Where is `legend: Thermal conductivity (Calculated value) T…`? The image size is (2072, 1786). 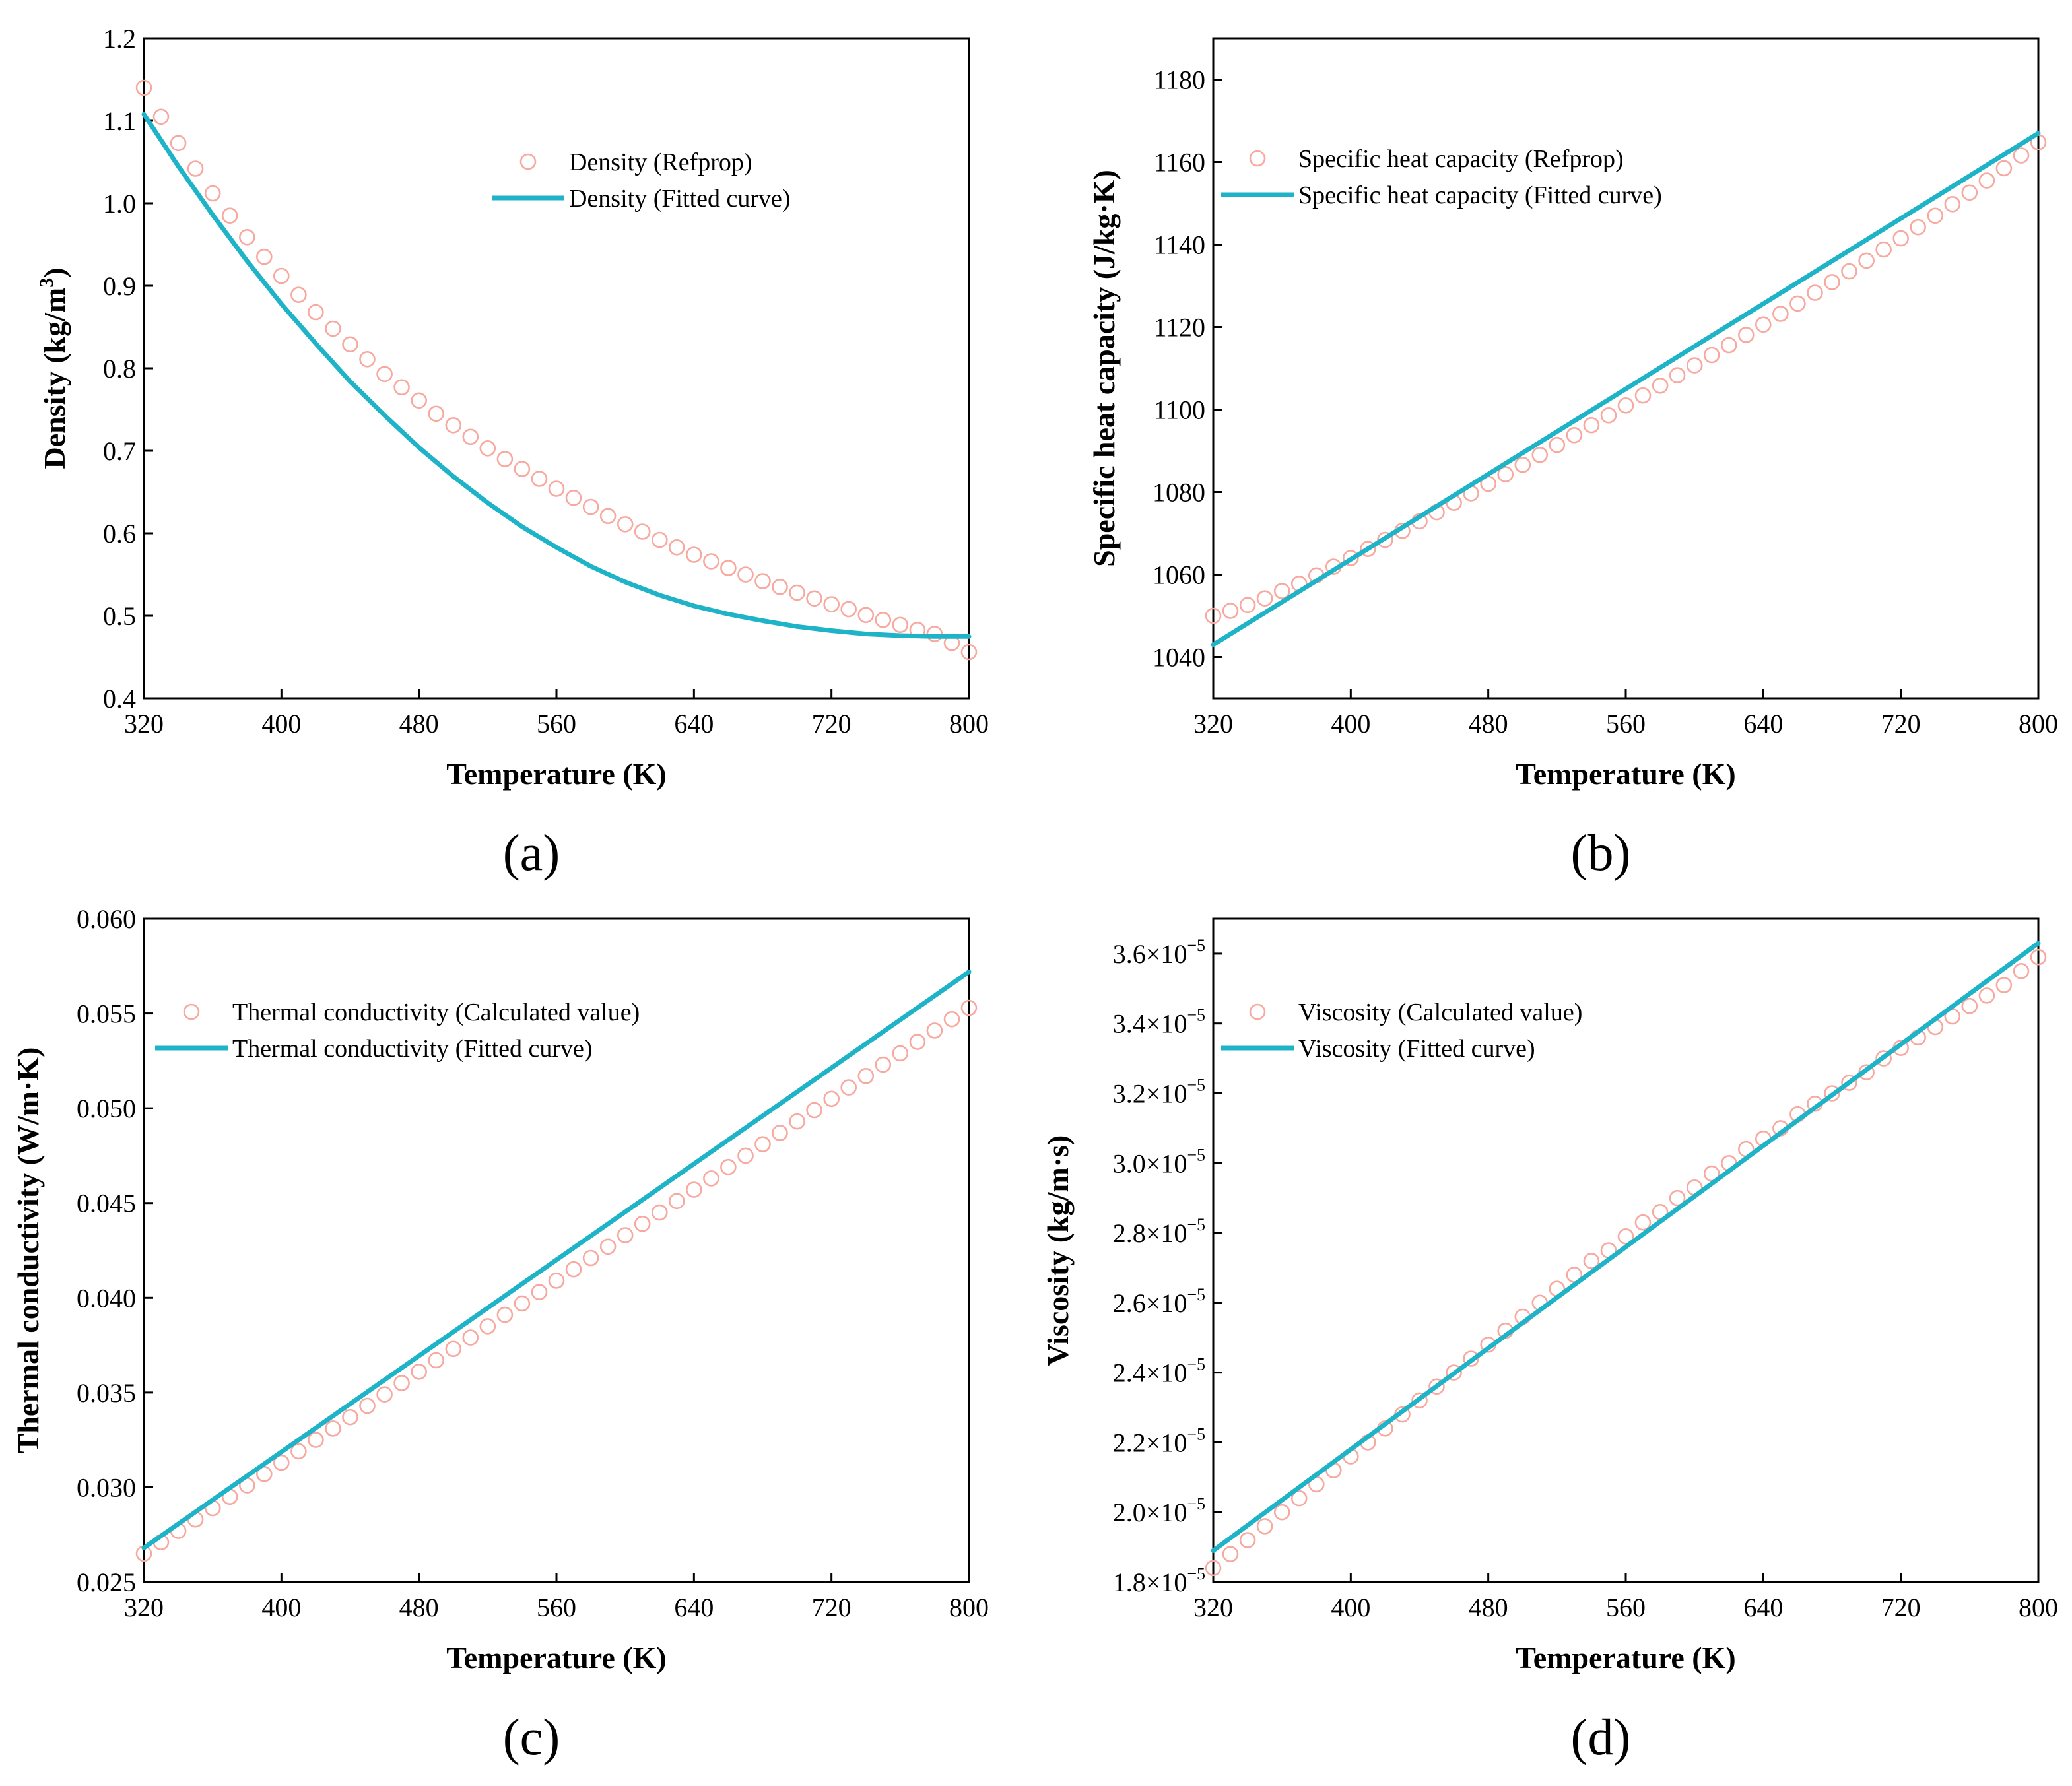 legend: Thermal conductivity (Calculated value) T… is located at coordinates (398, 1031).